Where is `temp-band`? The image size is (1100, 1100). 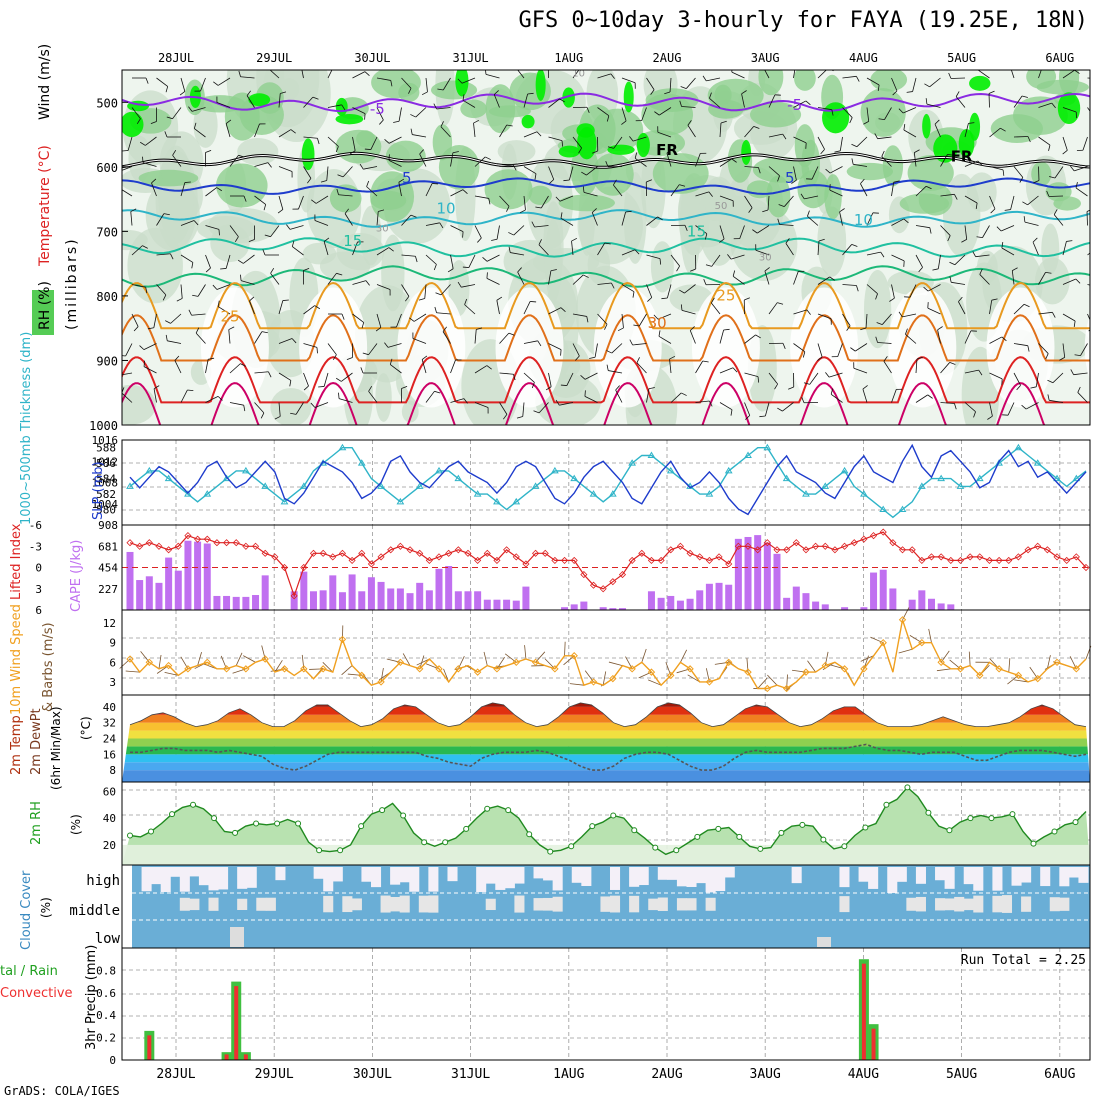 temp-band is located at coordinates (606, 776).